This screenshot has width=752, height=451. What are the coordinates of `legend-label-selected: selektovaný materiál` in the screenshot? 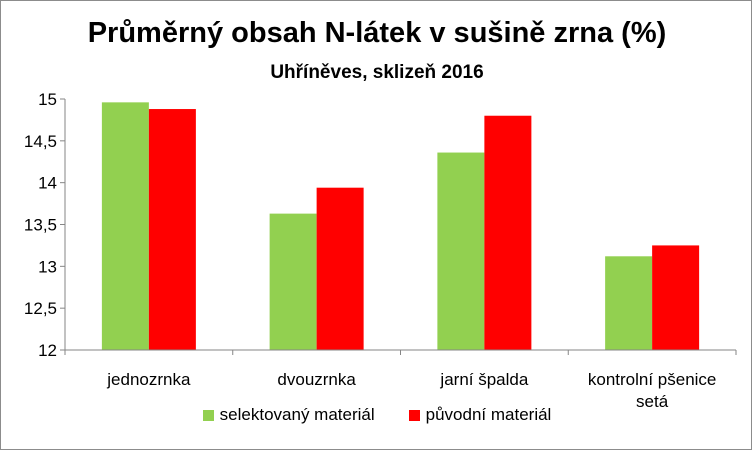 It's located at (297, 414).